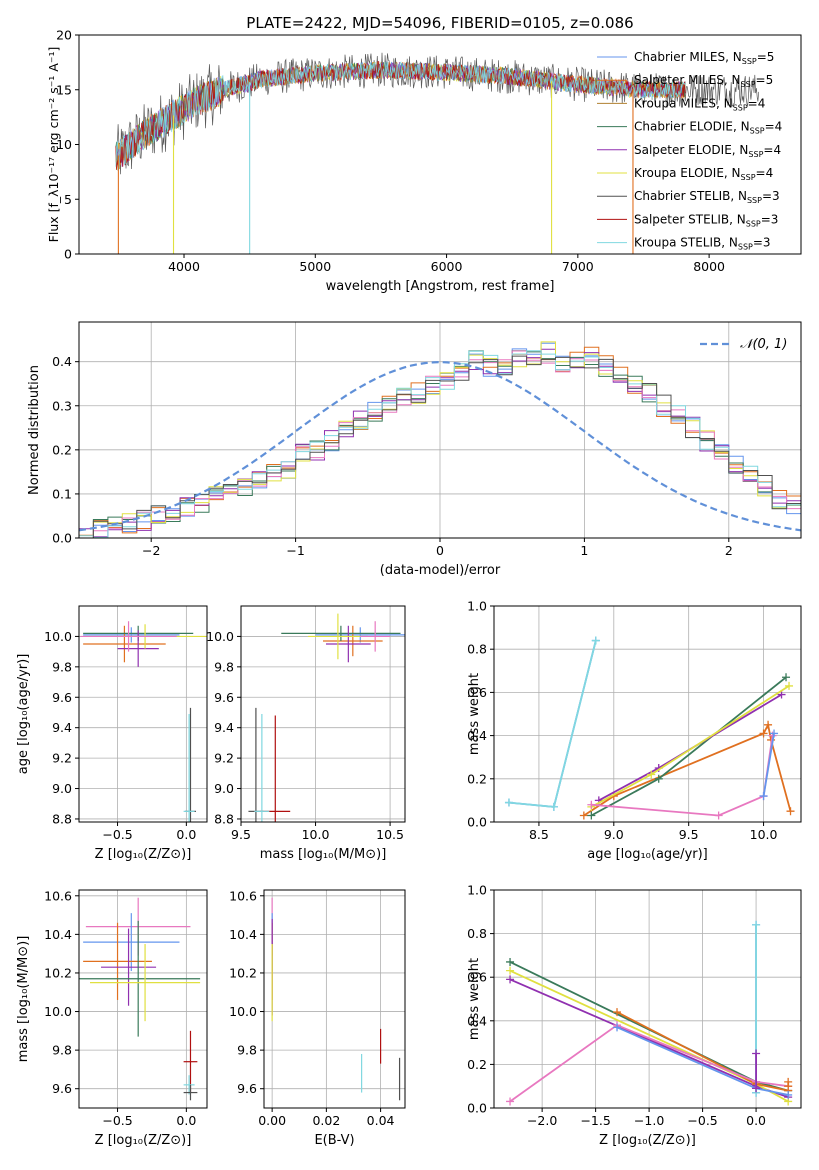  What do you see at coordinates (542, 1120) in the screenshot?
I see `x-tick-label: −2.0` at bounding box center [542, 1120].